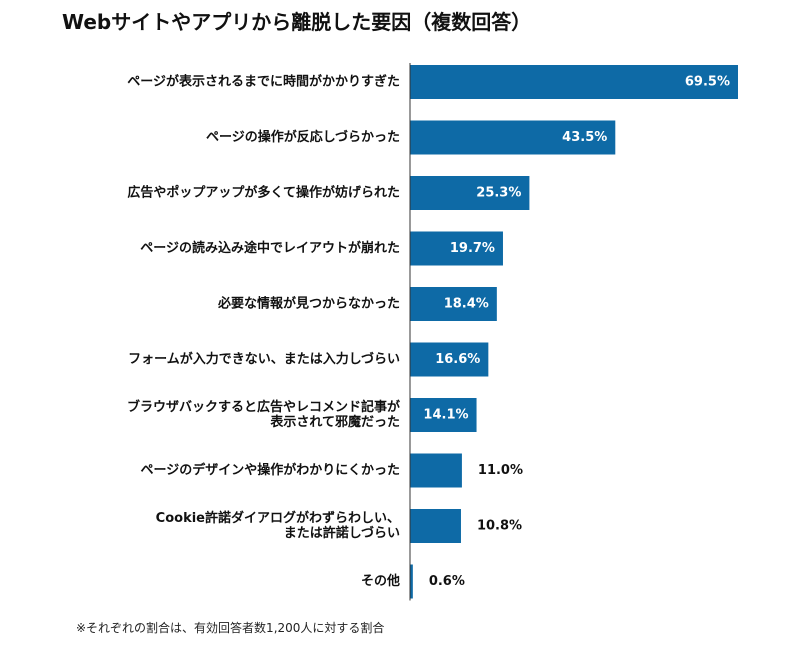 The height and width of the screenshot is (650, 800). I want to click on category-label-10: その他, so click(380, 581).